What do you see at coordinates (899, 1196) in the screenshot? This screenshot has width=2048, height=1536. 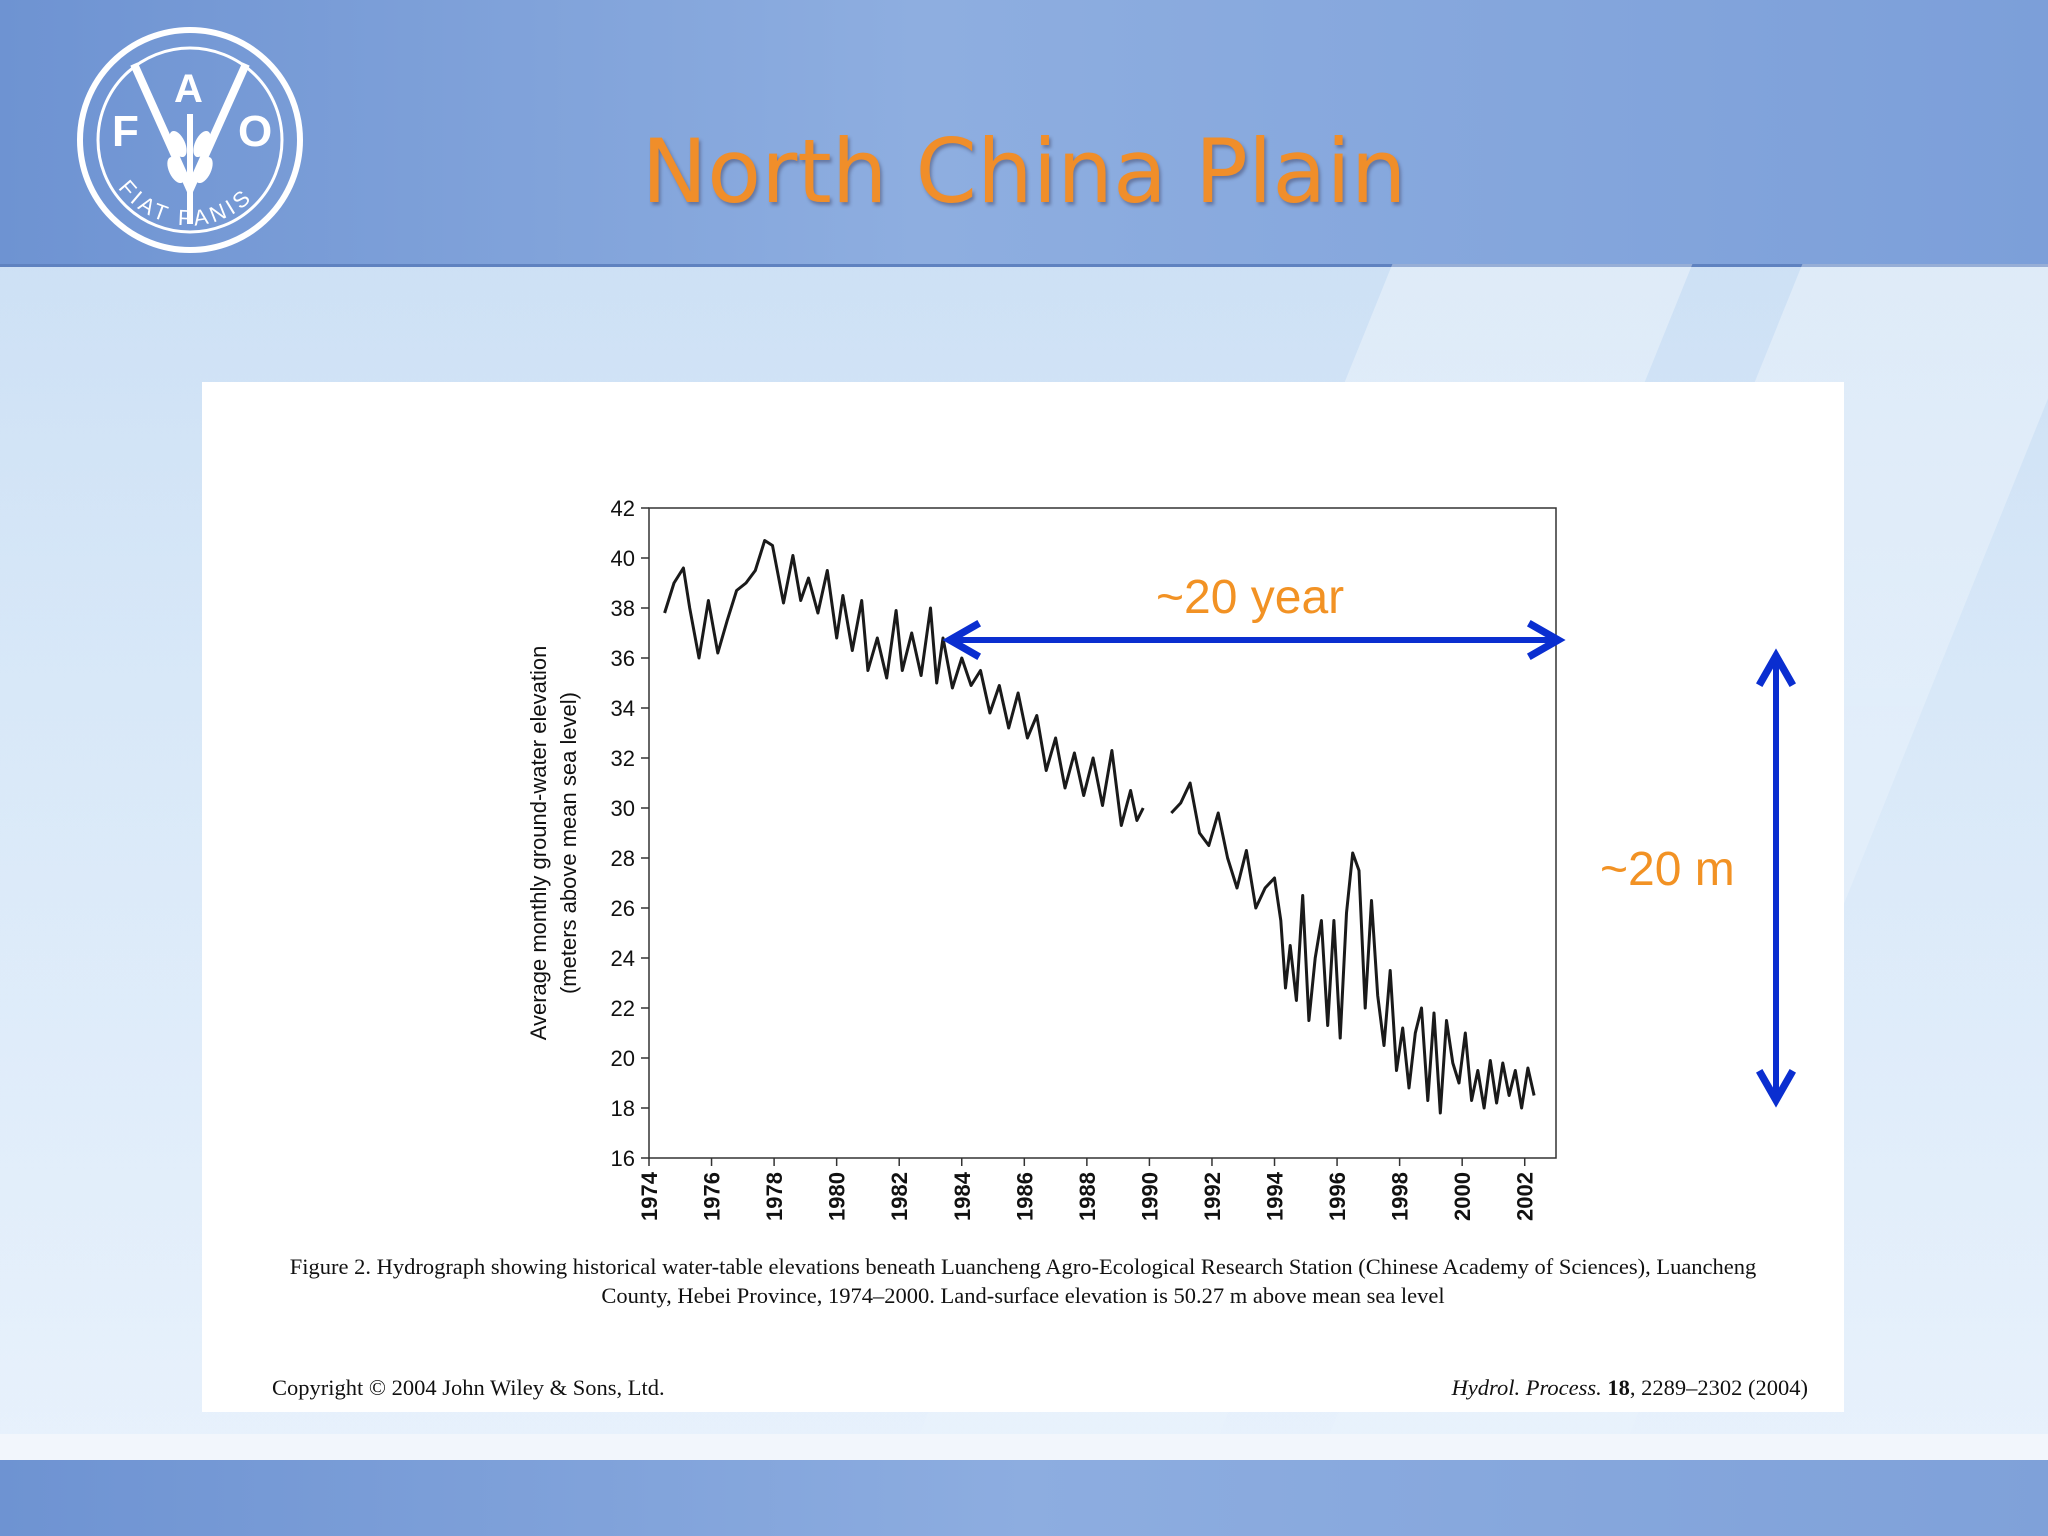 I see `x-tick-label: 1982` at bounding box center [899, 1196].